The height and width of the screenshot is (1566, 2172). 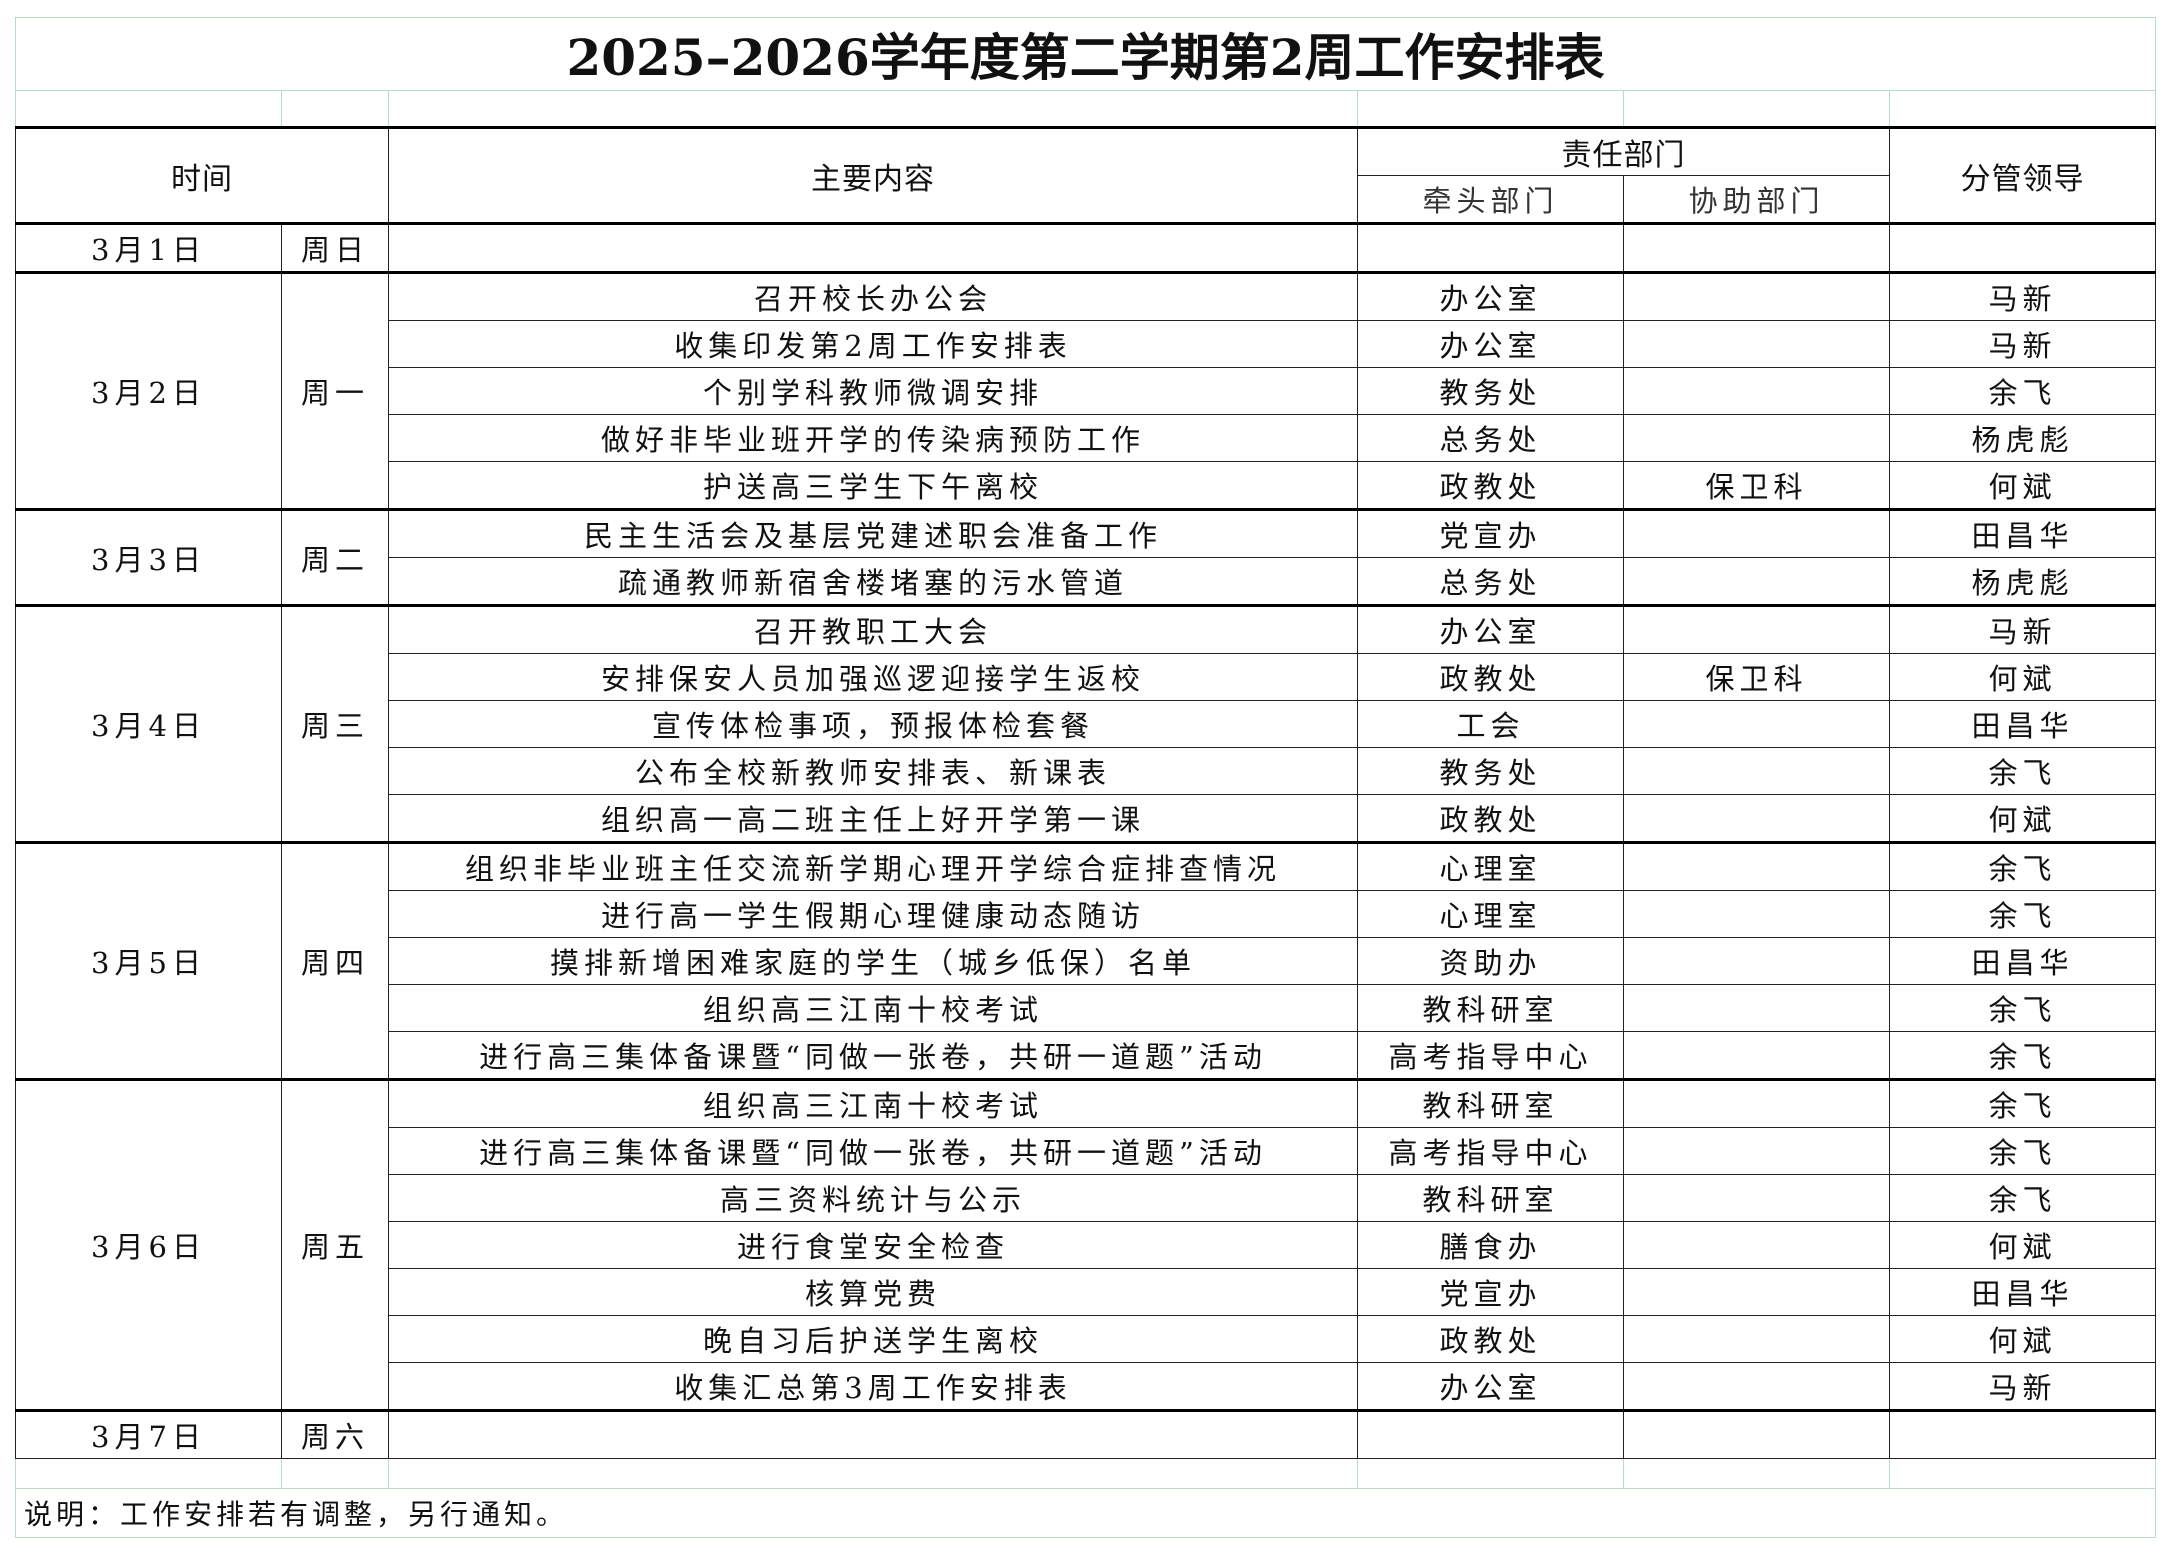 What do you see at coordinates (873, 961) in the screenshot?
I see `content-cell: 摸排新增困难家庭的学生（城乡低保）名单` at bounding box center [873, 961].